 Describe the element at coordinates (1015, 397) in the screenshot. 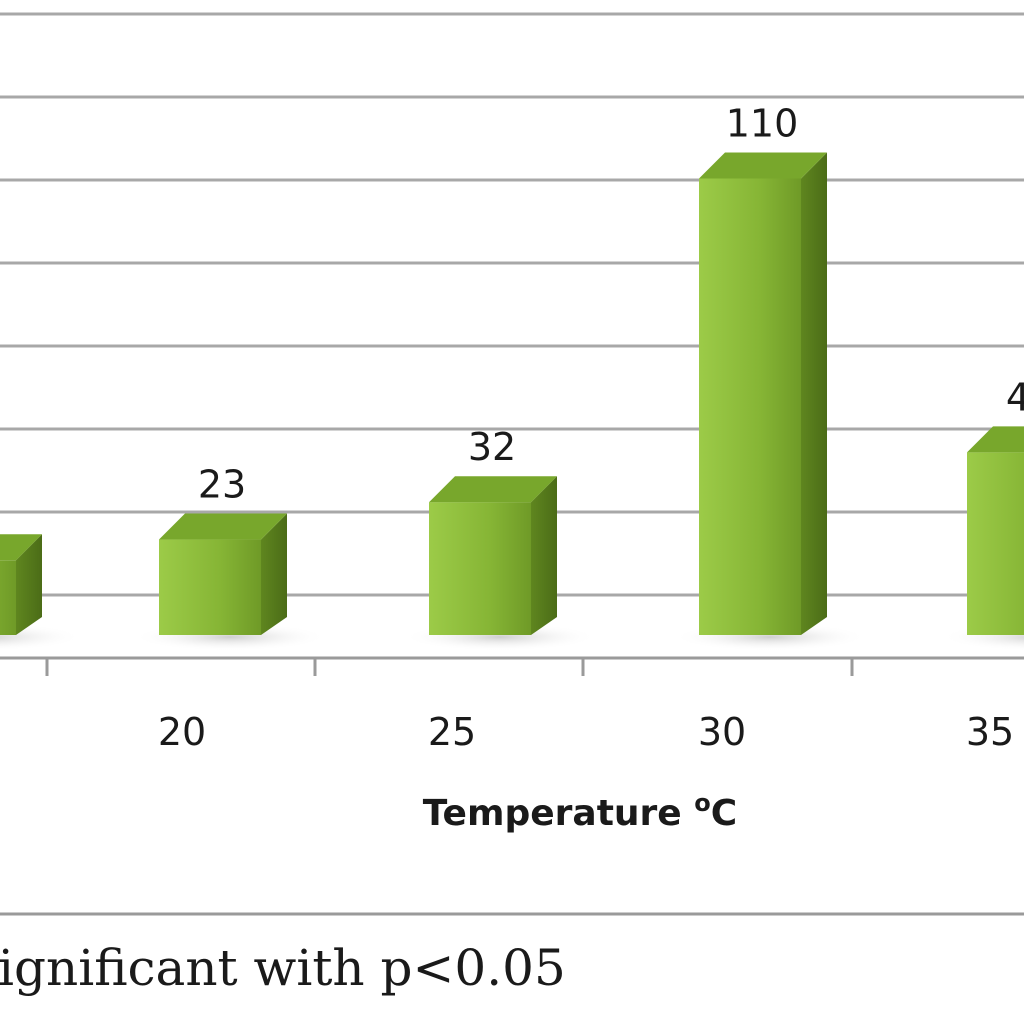

I see `data-label: 44` at that location.